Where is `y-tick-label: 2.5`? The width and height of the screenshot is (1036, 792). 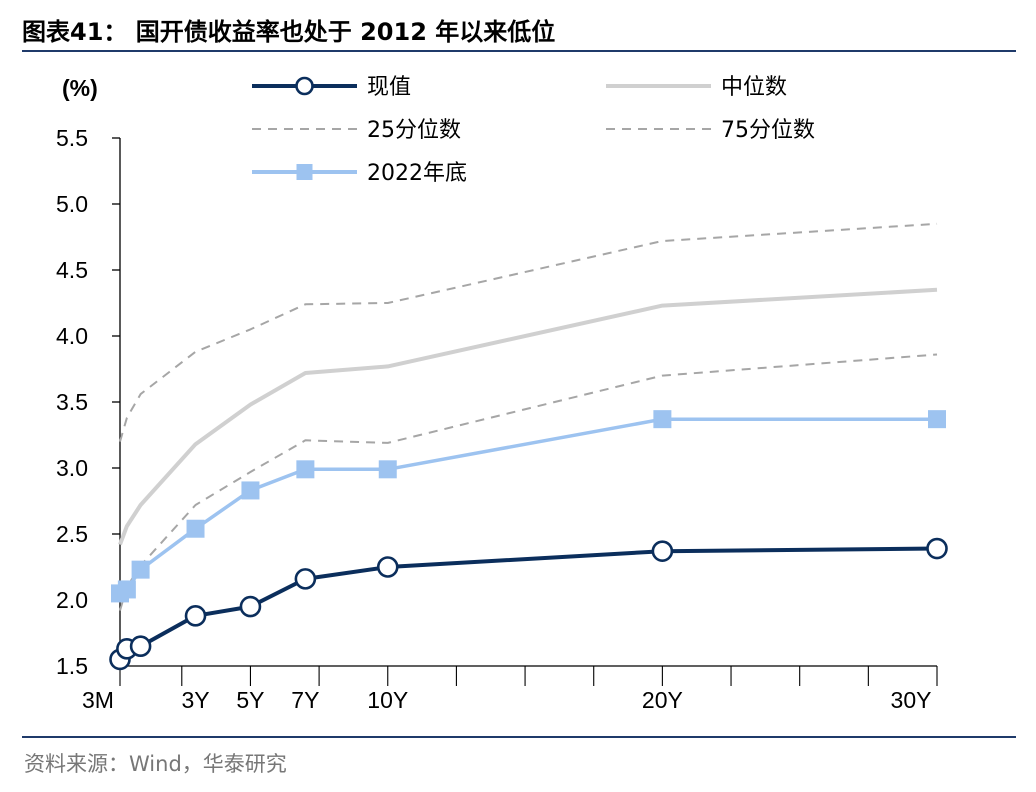 y-tick-label: 2.5 is located at coordinates (72, 534).